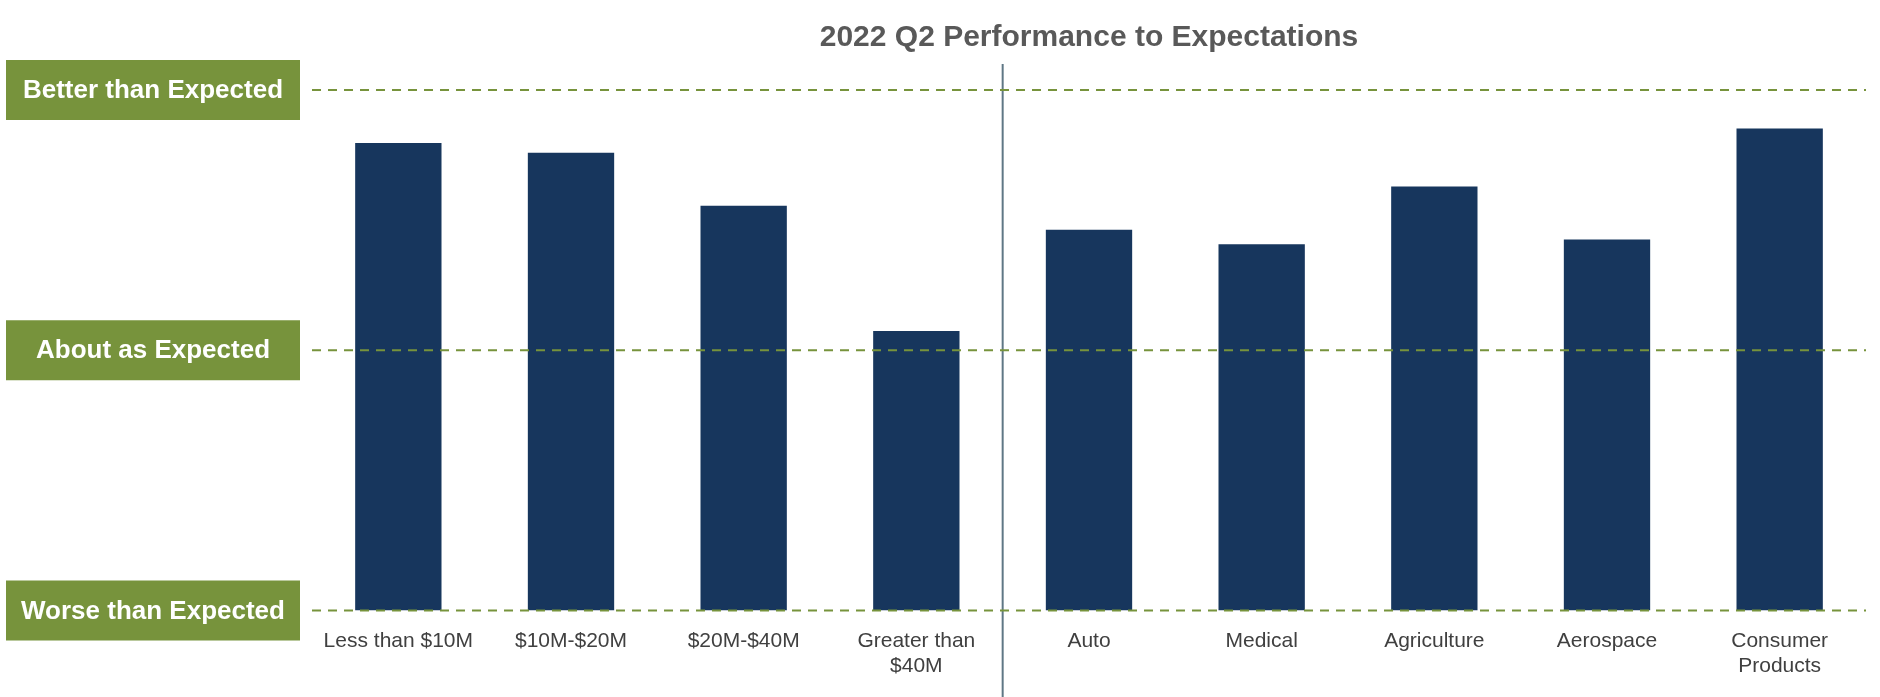 This screenshot has width=1880, height=697. What do you see at coordinates (1434, 639) in the screenshot?
I see `x-tick-label: Agriculture` at bounding box center [1434, 639].